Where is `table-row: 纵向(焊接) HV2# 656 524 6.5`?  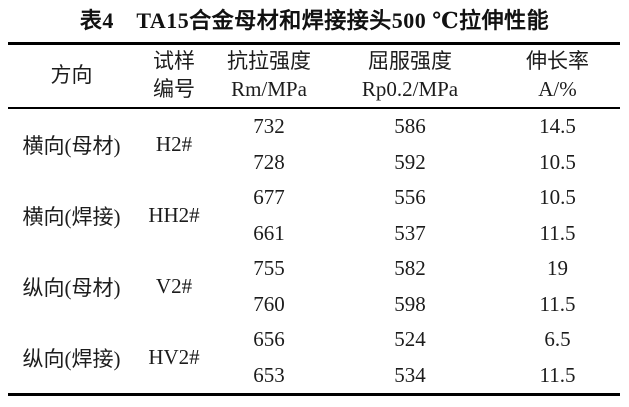
table-row: 纵向(焊接) HV2# 656 524 6.5 is located at coordinates (314, 346).